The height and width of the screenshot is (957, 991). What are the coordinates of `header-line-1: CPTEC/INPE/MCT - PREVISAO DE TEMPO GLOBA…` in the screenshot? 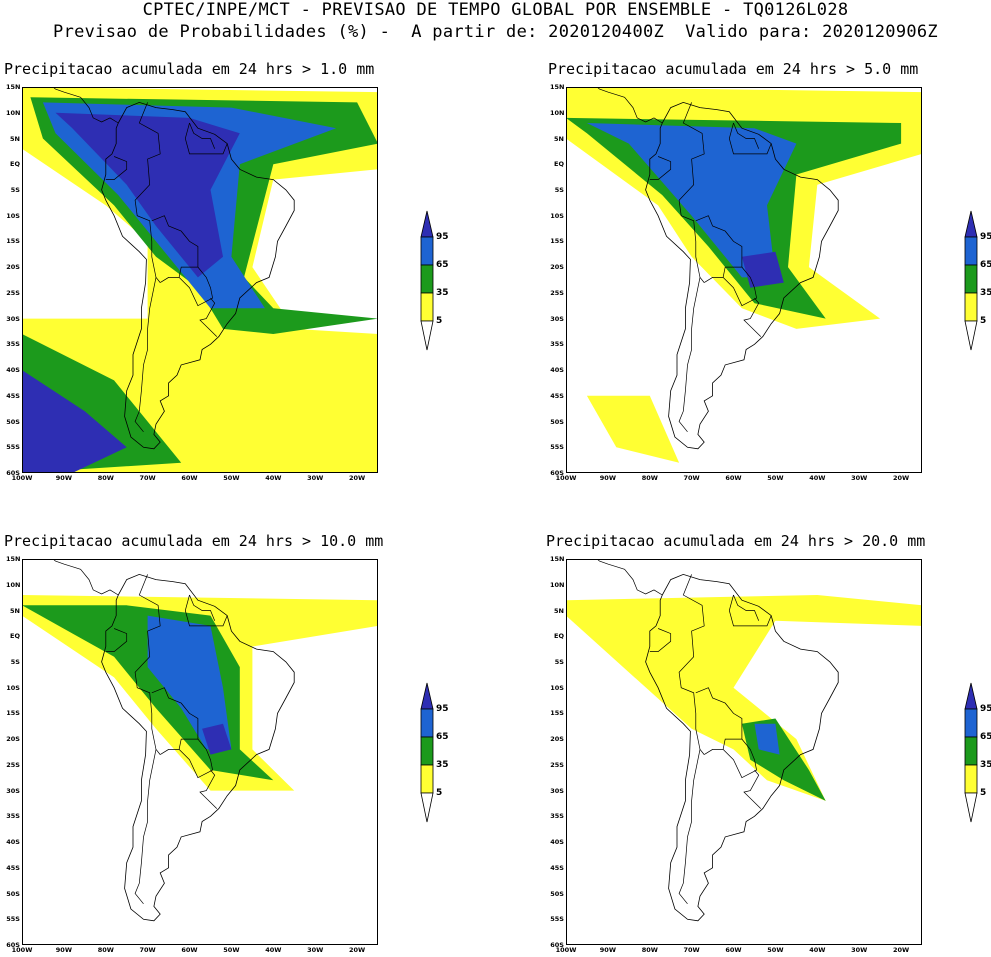 It's located at (495, 10).